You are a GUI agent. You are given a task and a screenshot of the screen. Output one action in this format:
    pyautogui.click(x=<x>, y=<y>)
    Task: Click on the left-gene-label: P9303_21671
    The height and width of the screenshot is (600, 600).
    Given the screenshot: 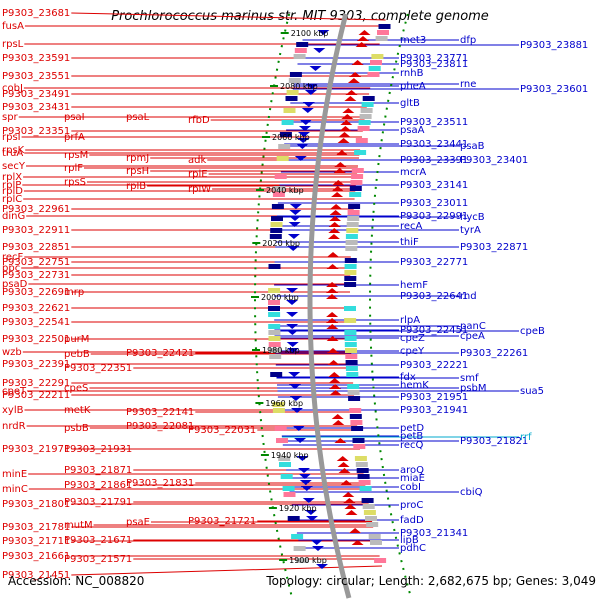 What is the action you would take?
    pyautogui.click(x=98, y=540)
    